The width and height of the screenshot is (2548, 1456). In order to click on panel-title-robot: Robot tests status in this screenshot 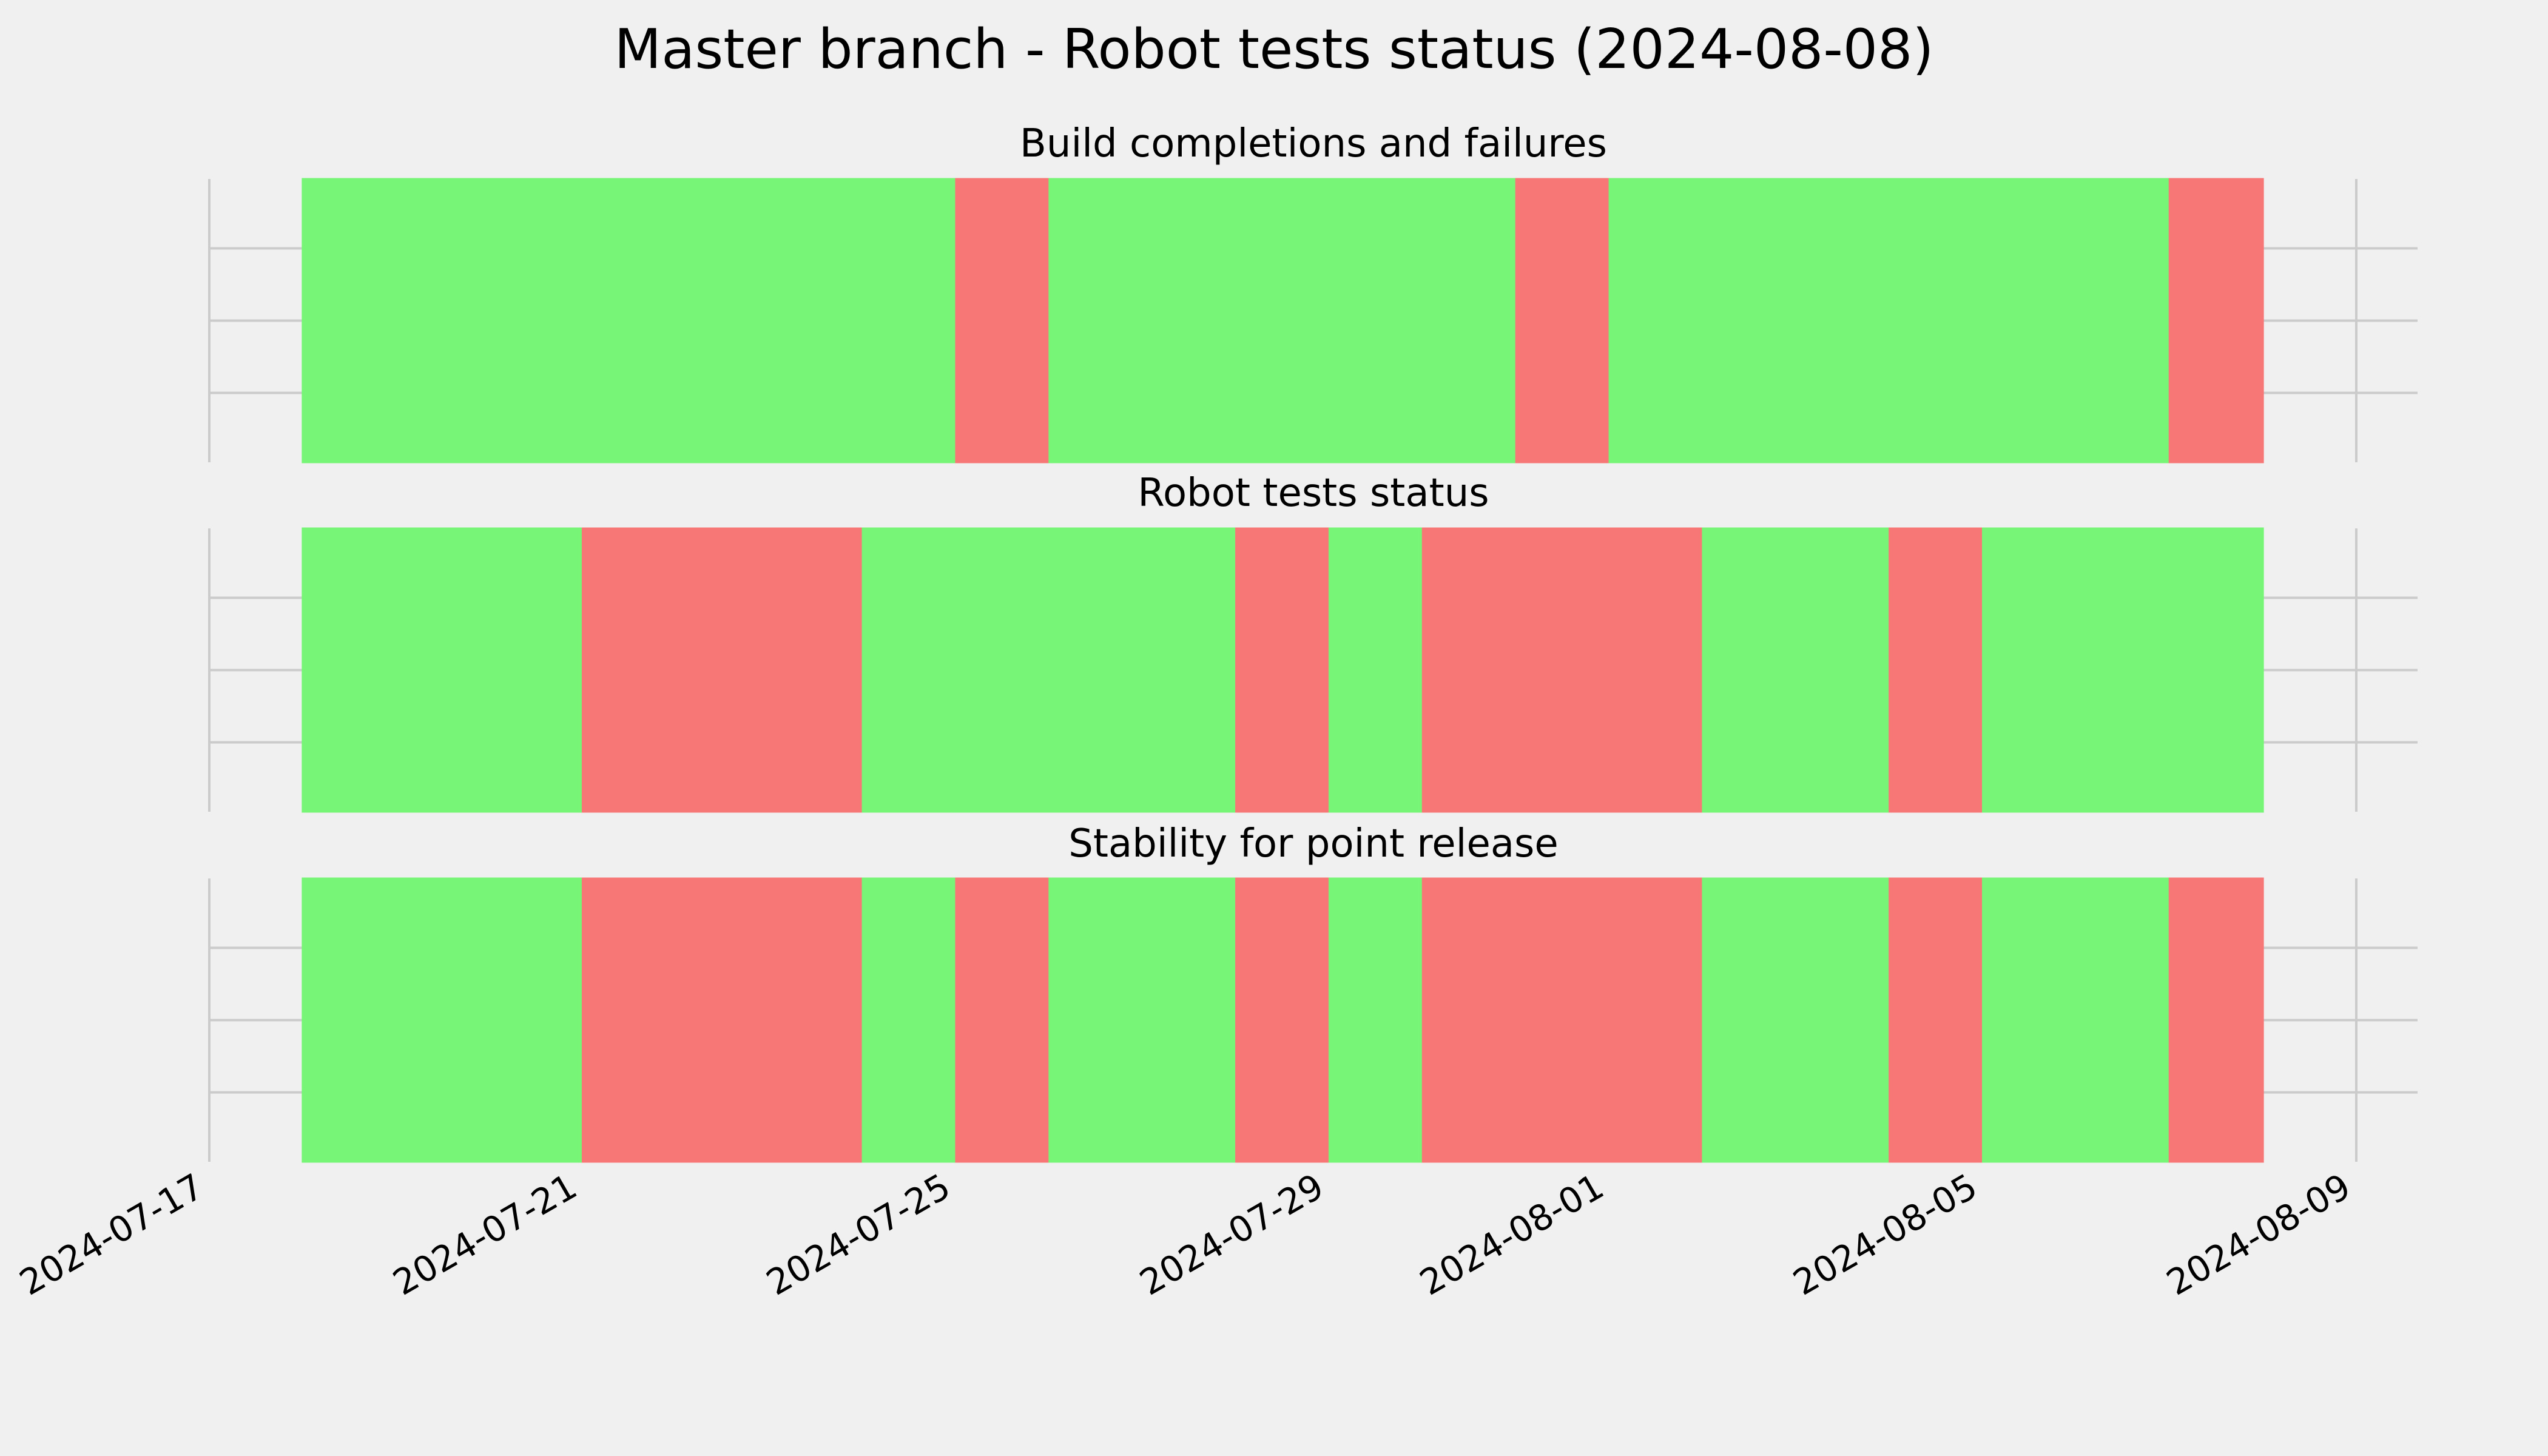, I will do `click(1313, 493)`.